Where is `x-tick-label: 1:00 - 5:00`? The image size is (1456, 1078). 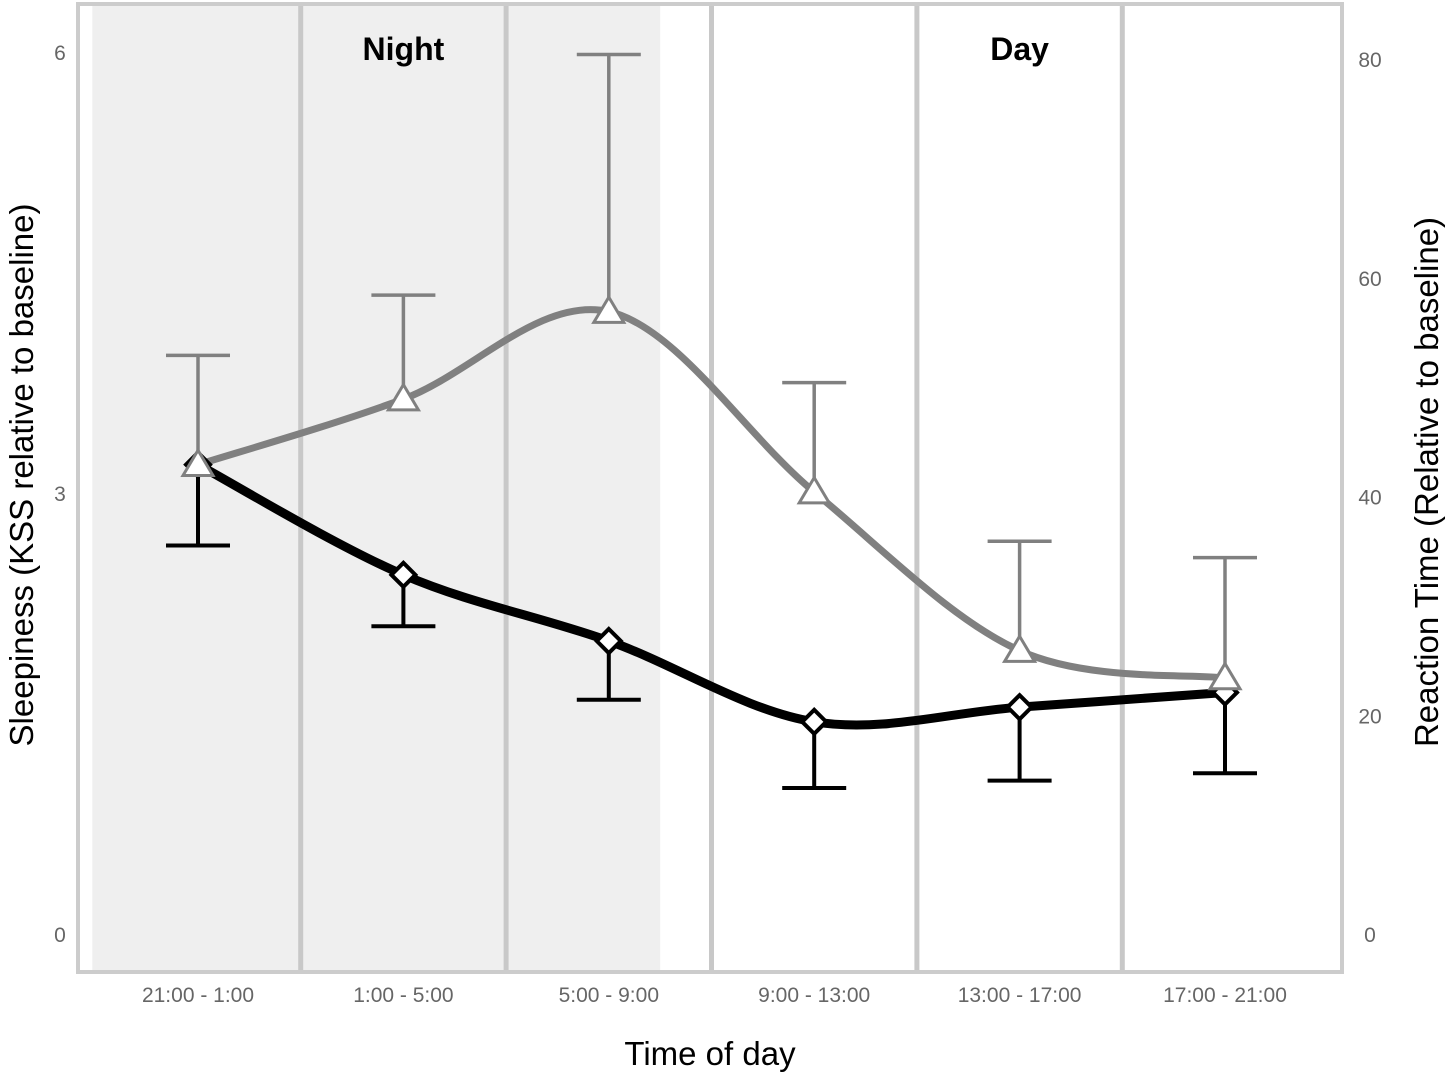
x-tick-label: 1:00 - 5:00 is located at coordinates (403, 995).